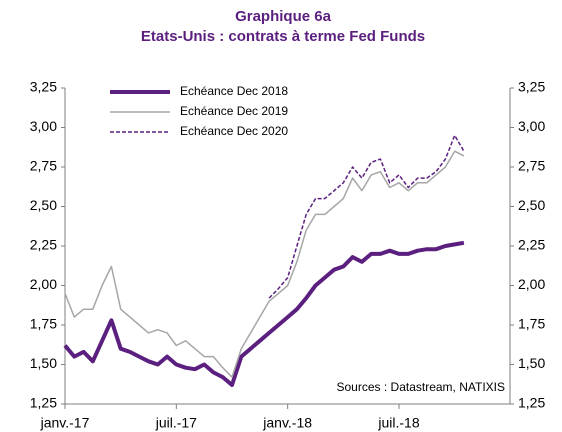  I want to click on y-tick-label: 1,75, so click(43, 324).